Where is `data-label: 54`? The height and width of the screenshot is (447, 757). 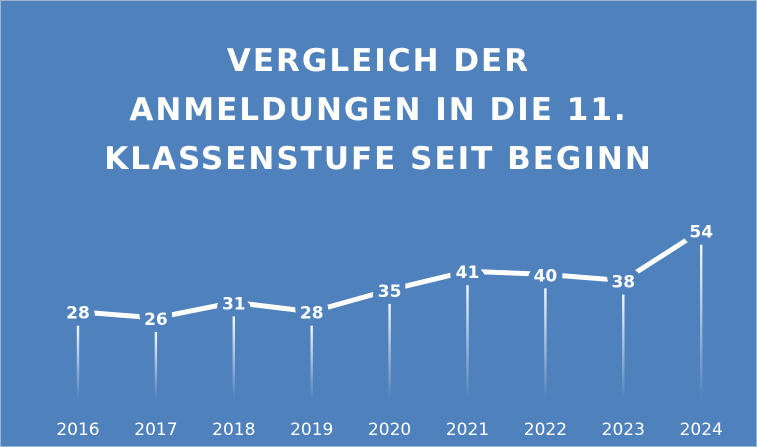 data-label: 54 is located at coordinates (701, 233).